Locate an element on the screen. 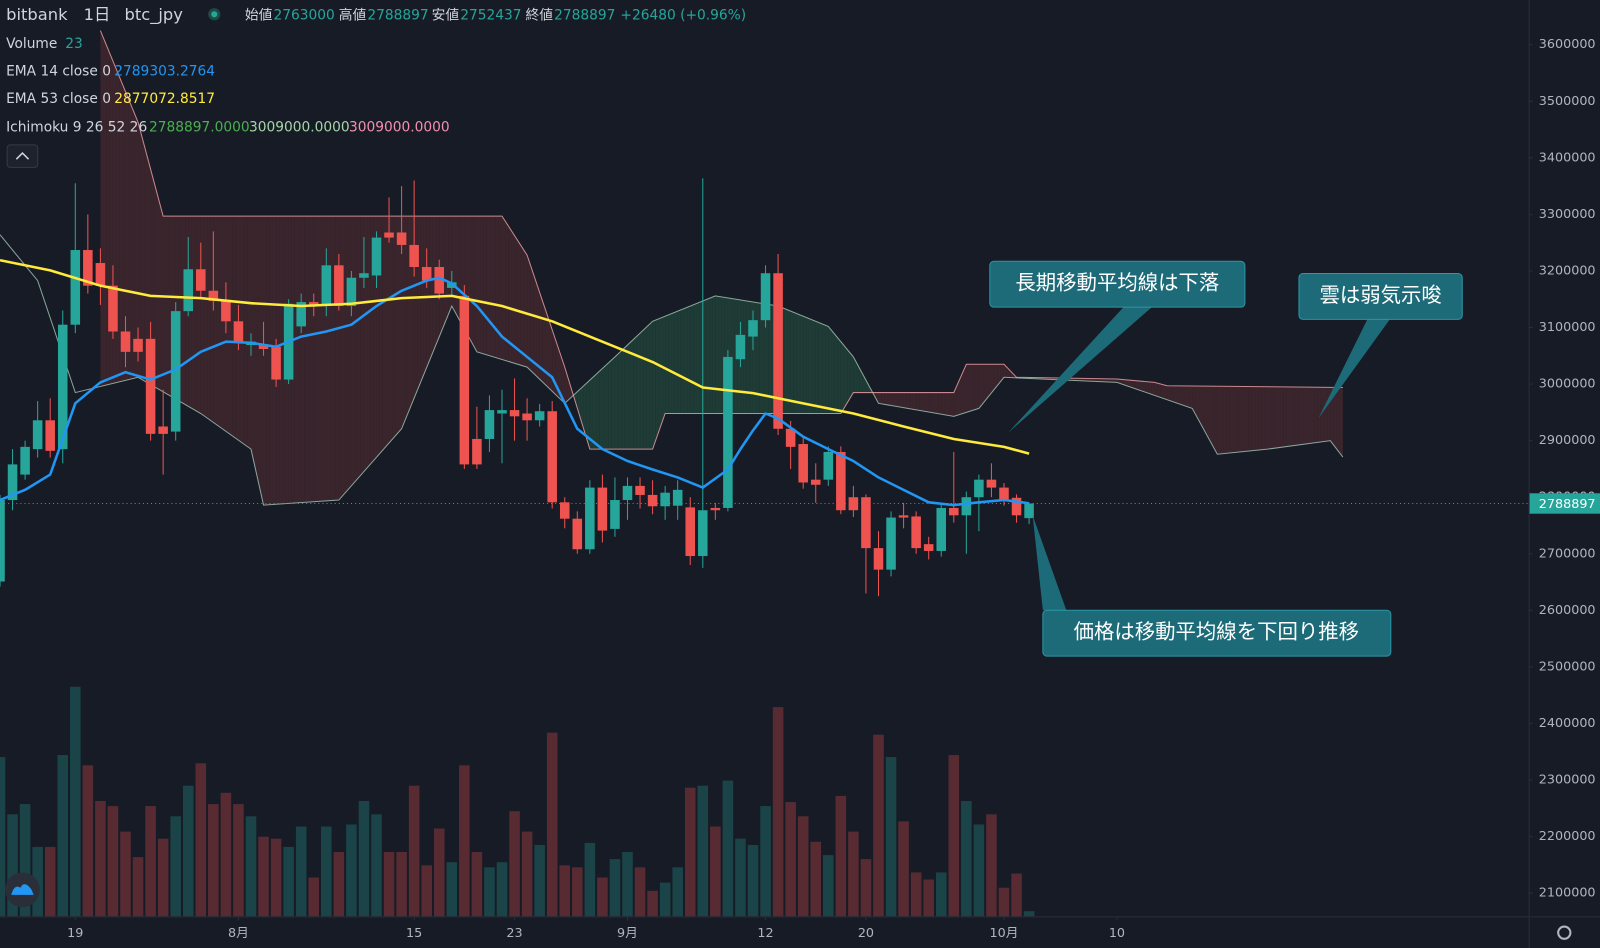 This screenshot has width=1600, height=948. legend-label: Ichimoku 9 26 52 26 is located at coordinates (76, 128).